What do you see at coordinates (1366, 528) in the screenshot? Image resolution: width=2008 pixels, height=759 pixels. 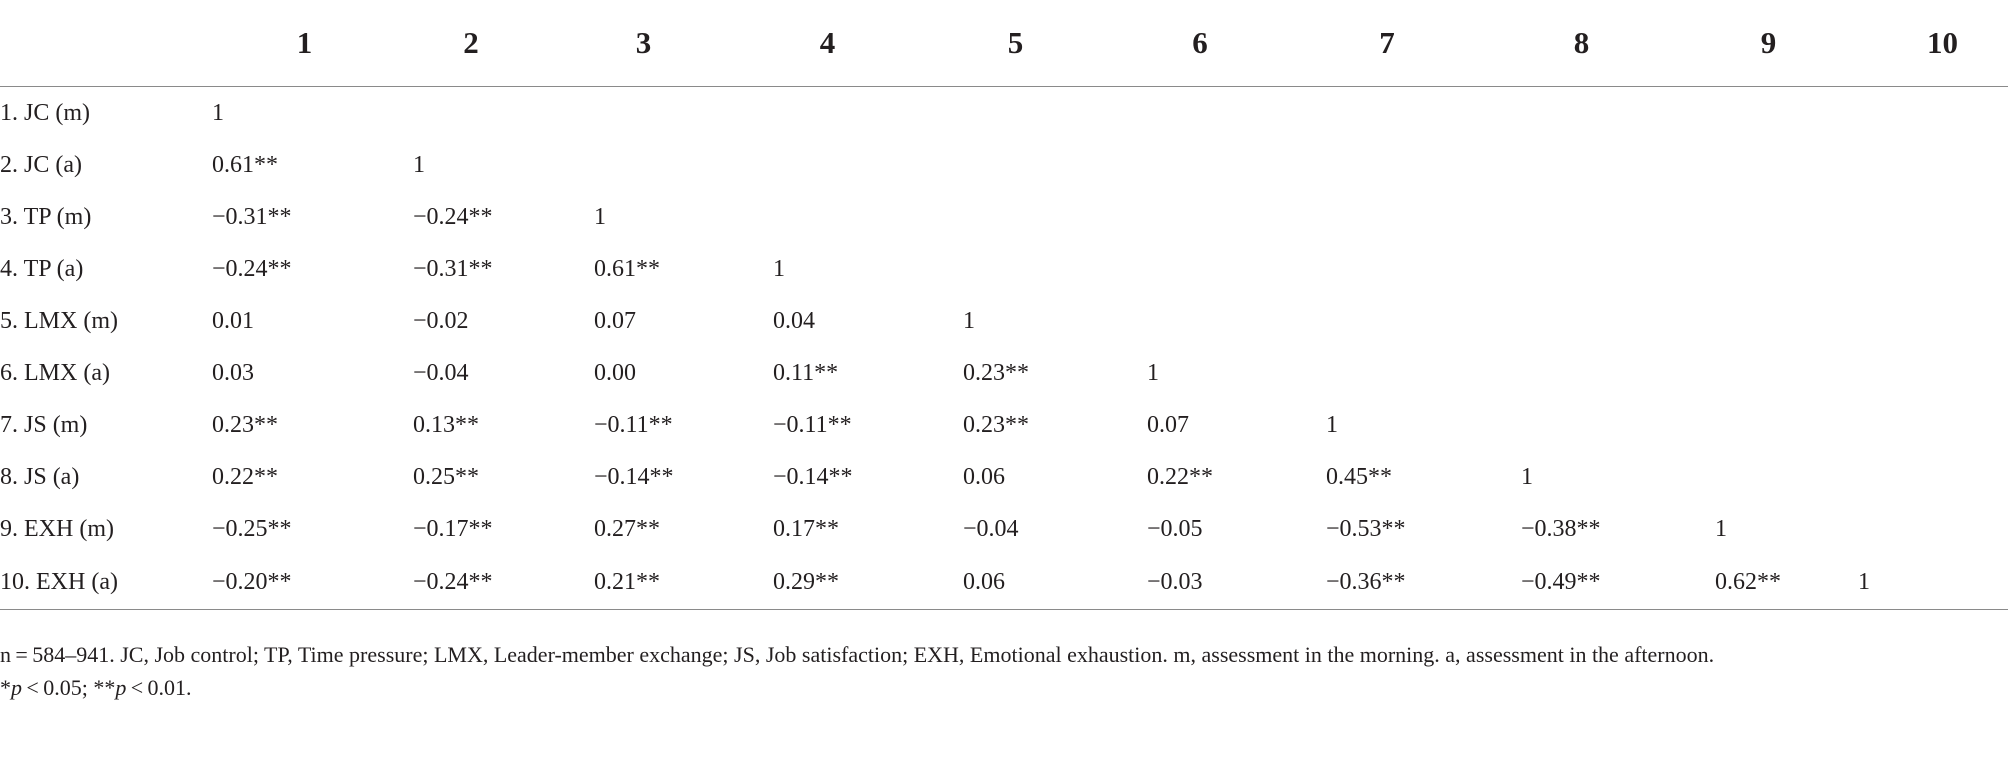 I see `table-cell: −0.53**` at bounding box center [1366, 528].